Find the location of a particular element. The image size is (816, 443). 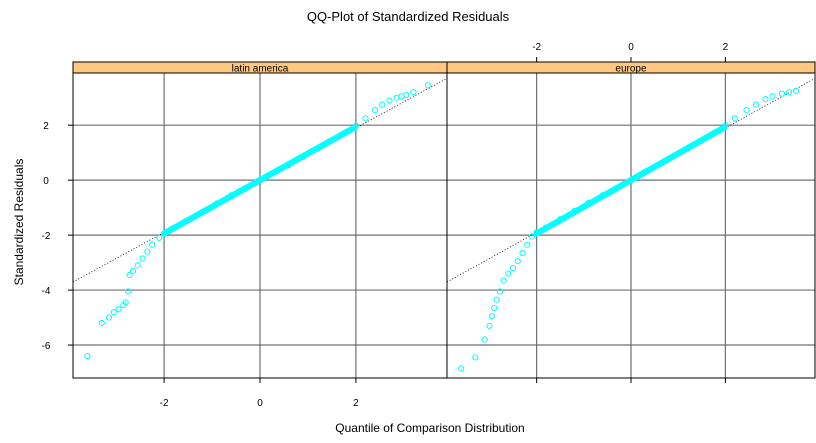

y-tick-label: -4 is located at coordinates (46, 291).